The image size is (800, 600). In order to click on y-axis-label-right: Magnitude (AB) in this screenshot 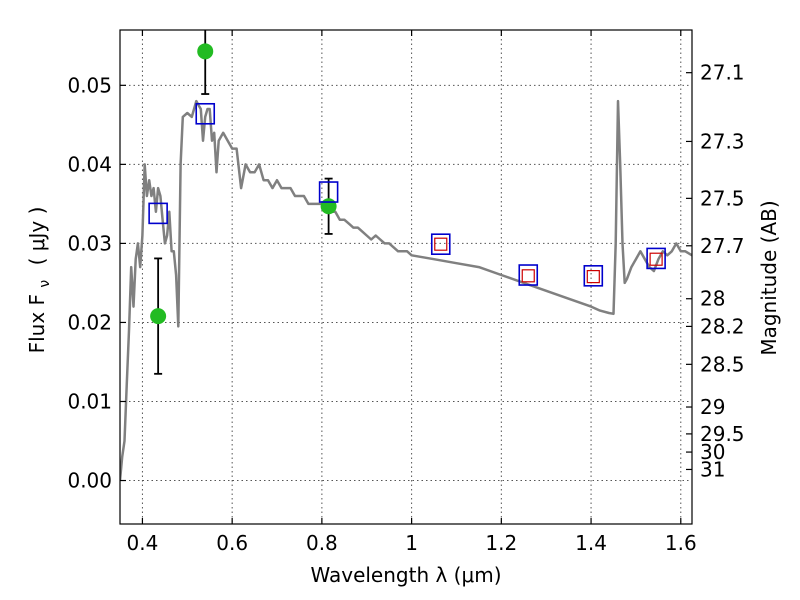, I will do `click(769, 277)`.